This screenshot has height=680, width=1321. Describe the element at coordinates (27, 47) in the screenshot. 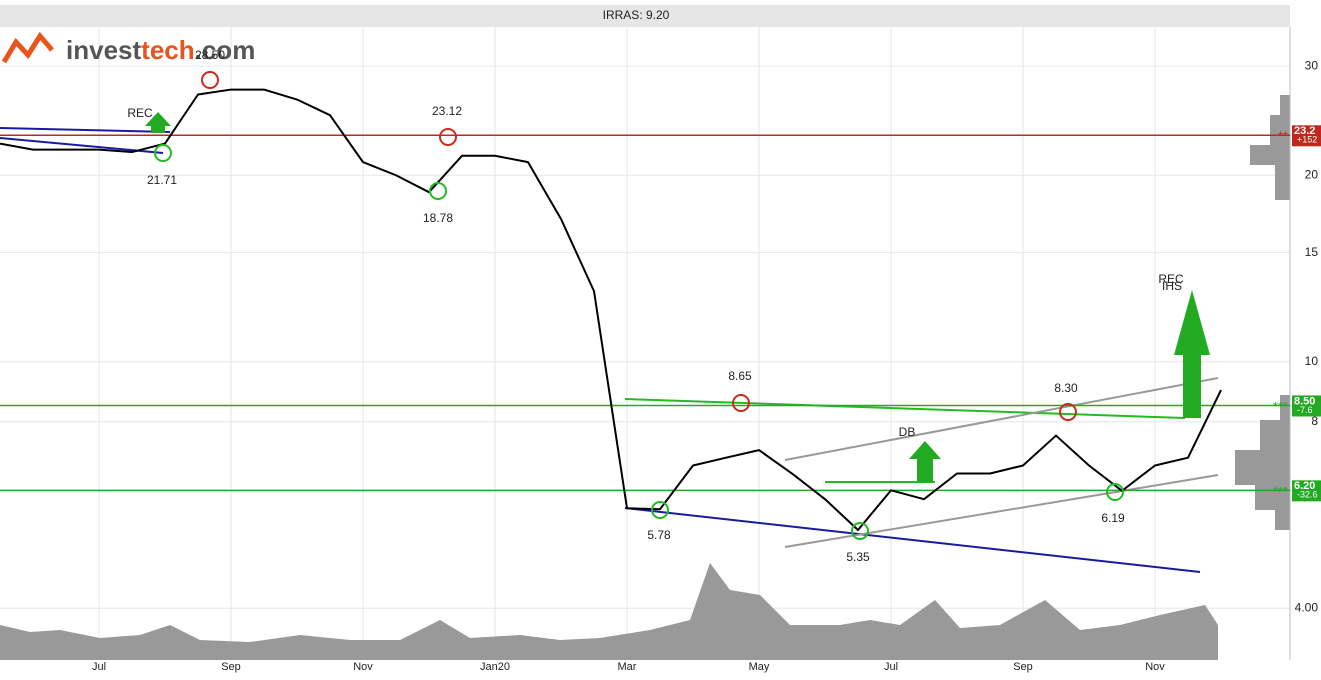

I see `logo-mark` at that location.